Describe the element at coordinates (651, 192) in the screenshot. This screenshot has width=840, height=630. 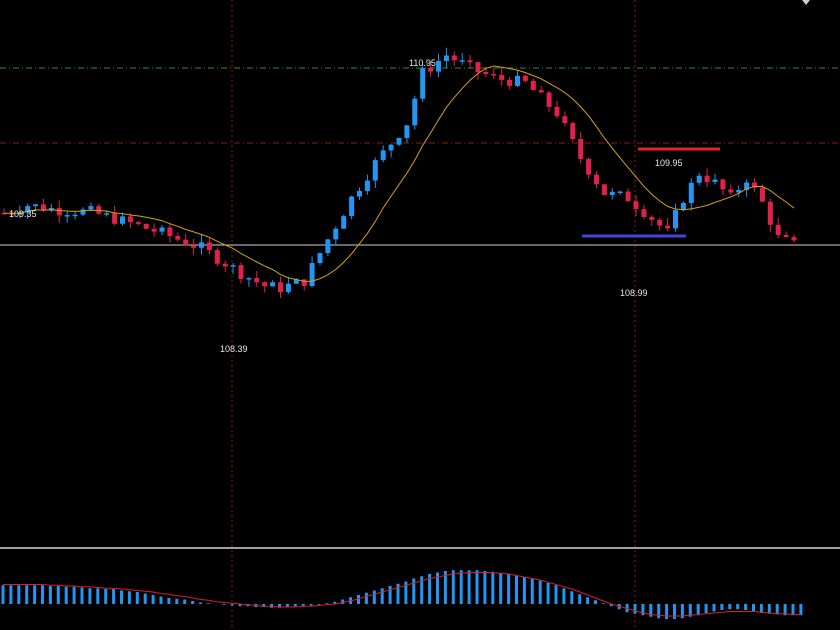
I see `support-resistance` at that location.